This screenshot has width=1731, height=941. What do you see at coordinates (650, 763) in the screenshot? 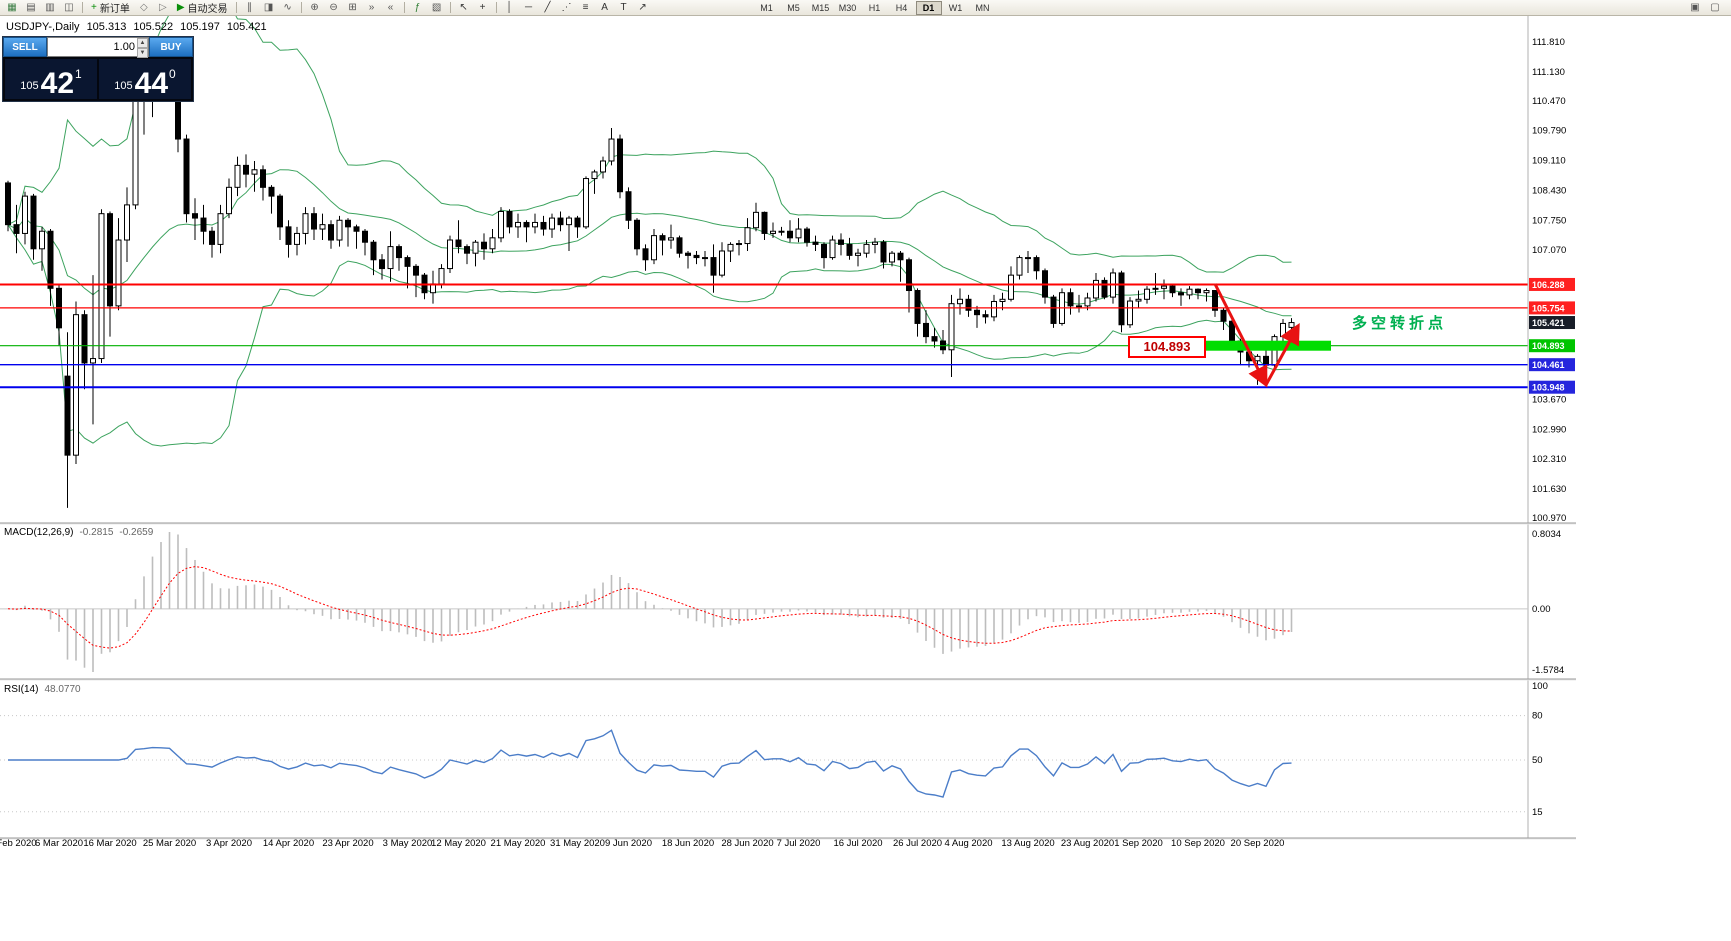
I see `rsi-line` at bounding box center [650, 763].